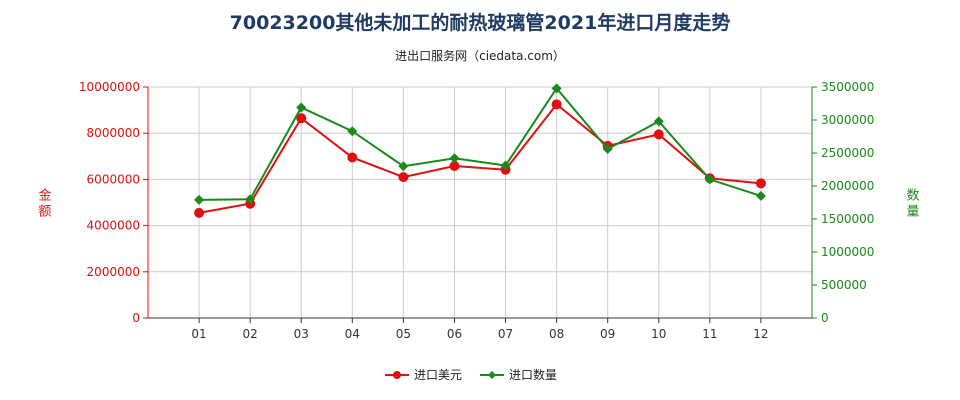 The image size is (960, 400). I want to click on left-axis-tick-label: 6000000, so click(113, 179).